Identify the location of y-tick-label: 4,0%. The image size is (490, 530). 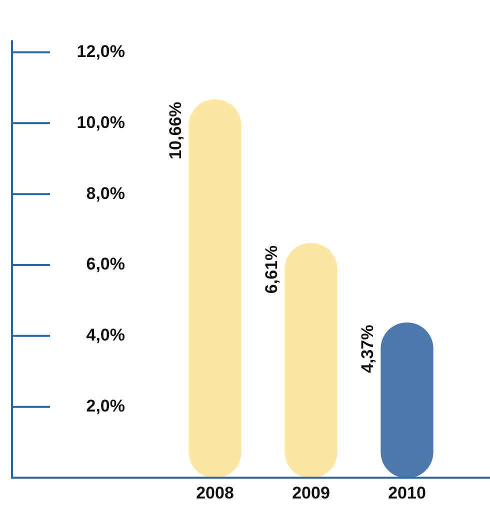
(105, 335).